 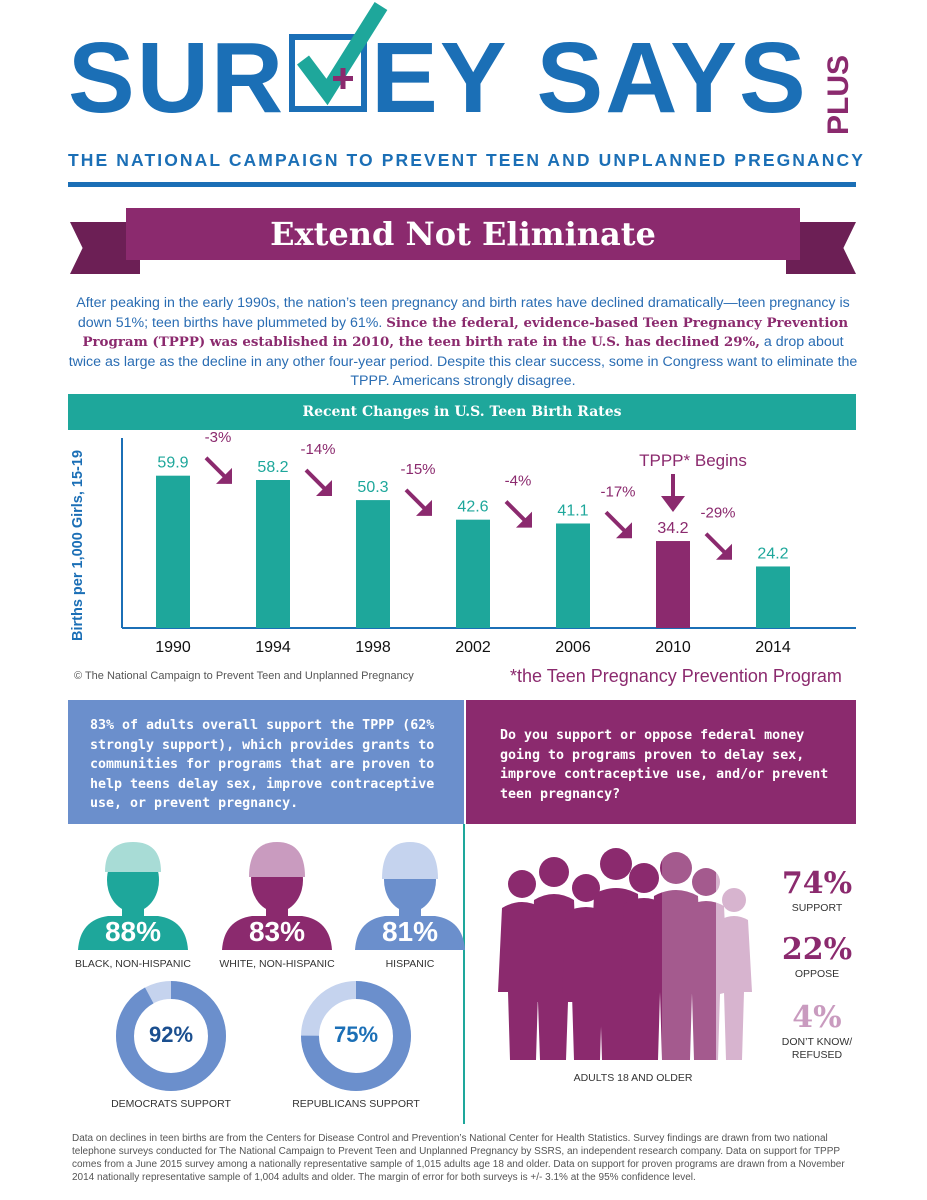 I want to click on bar-value-label: 59.9, so click(x=172, y=463).